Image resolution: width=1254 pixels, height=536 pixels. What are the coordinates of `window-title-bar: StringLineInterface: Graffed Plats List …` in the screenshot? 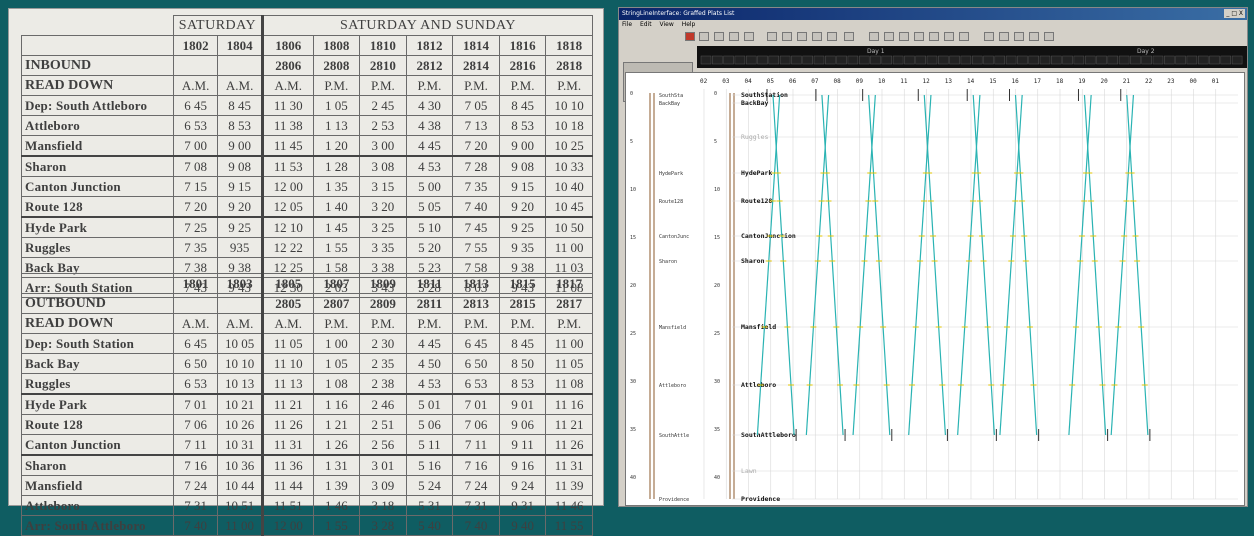 It's located at (933, 14).